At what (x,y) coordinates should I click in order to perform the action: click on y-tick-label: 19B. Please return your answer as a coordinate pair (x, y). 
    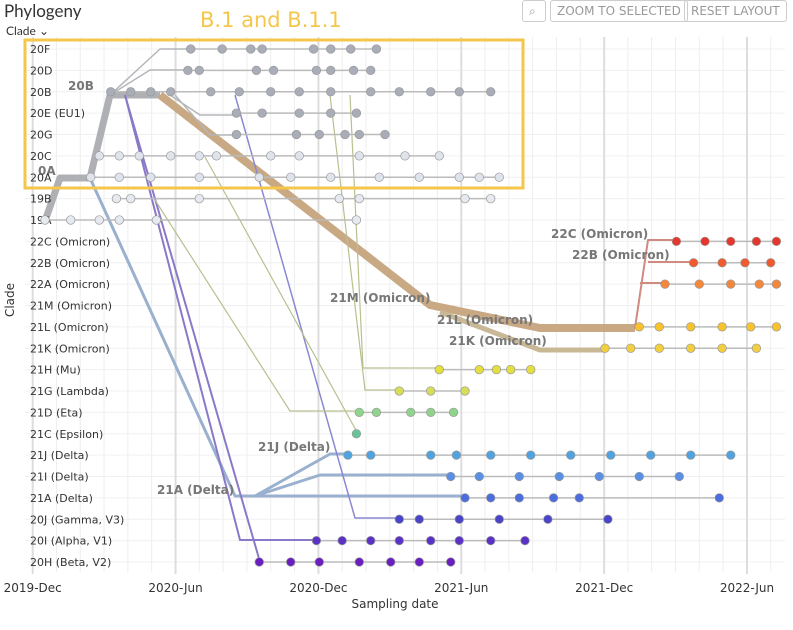
    Looking at the image, I should click on (41, 199).